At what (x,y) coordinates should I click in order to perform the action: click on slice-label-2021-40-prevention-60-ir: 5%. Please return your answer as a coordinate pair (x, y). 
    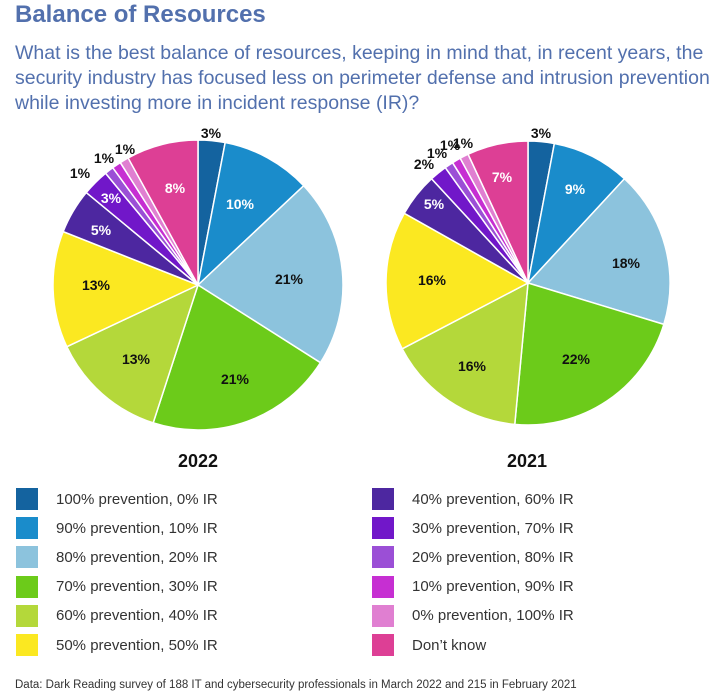
    Looking at the image, I should click on (434, 204).